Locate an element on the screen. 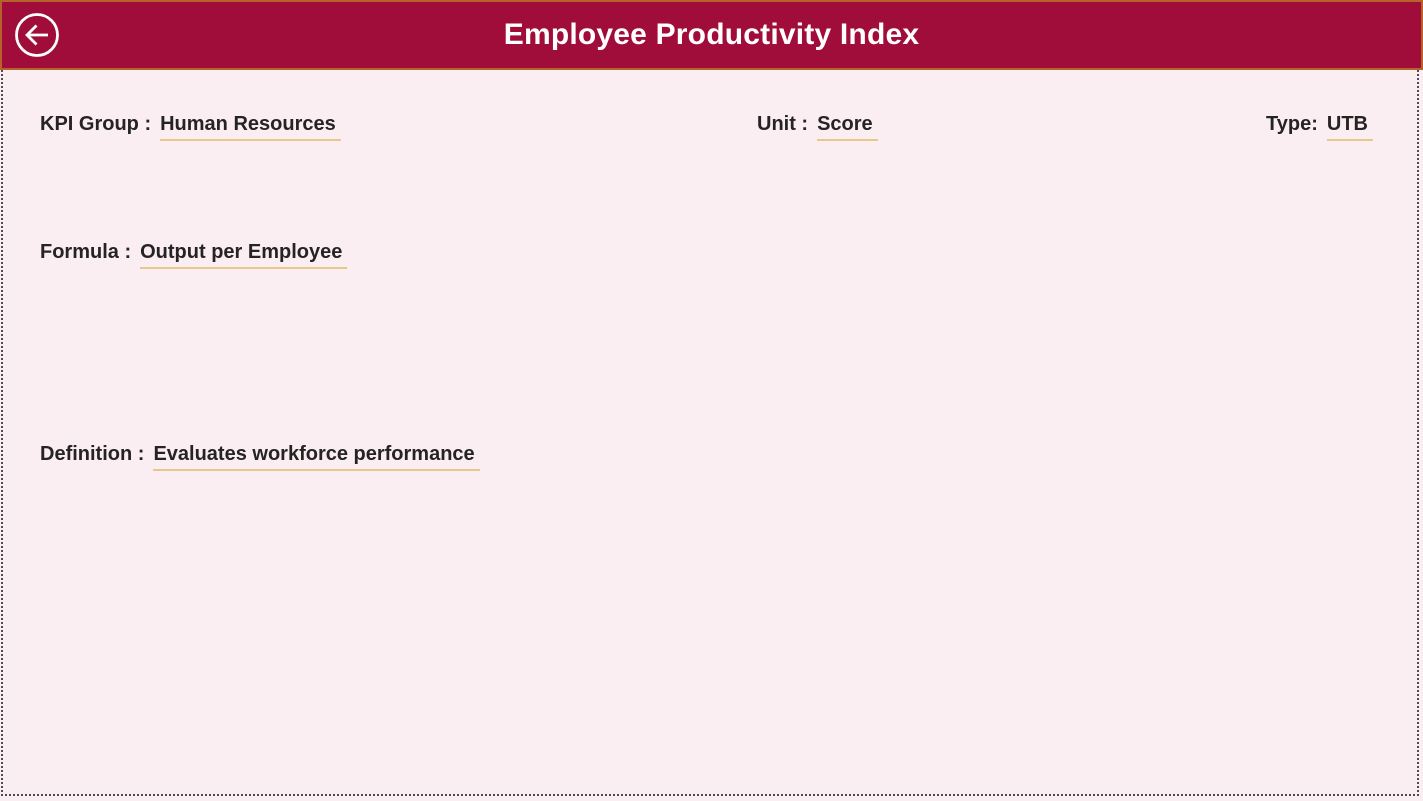 The height and width of the screenshot is (801, 1423). field-kpi-group: KPI Group : Human Resources is located at coordinates (190, 127).